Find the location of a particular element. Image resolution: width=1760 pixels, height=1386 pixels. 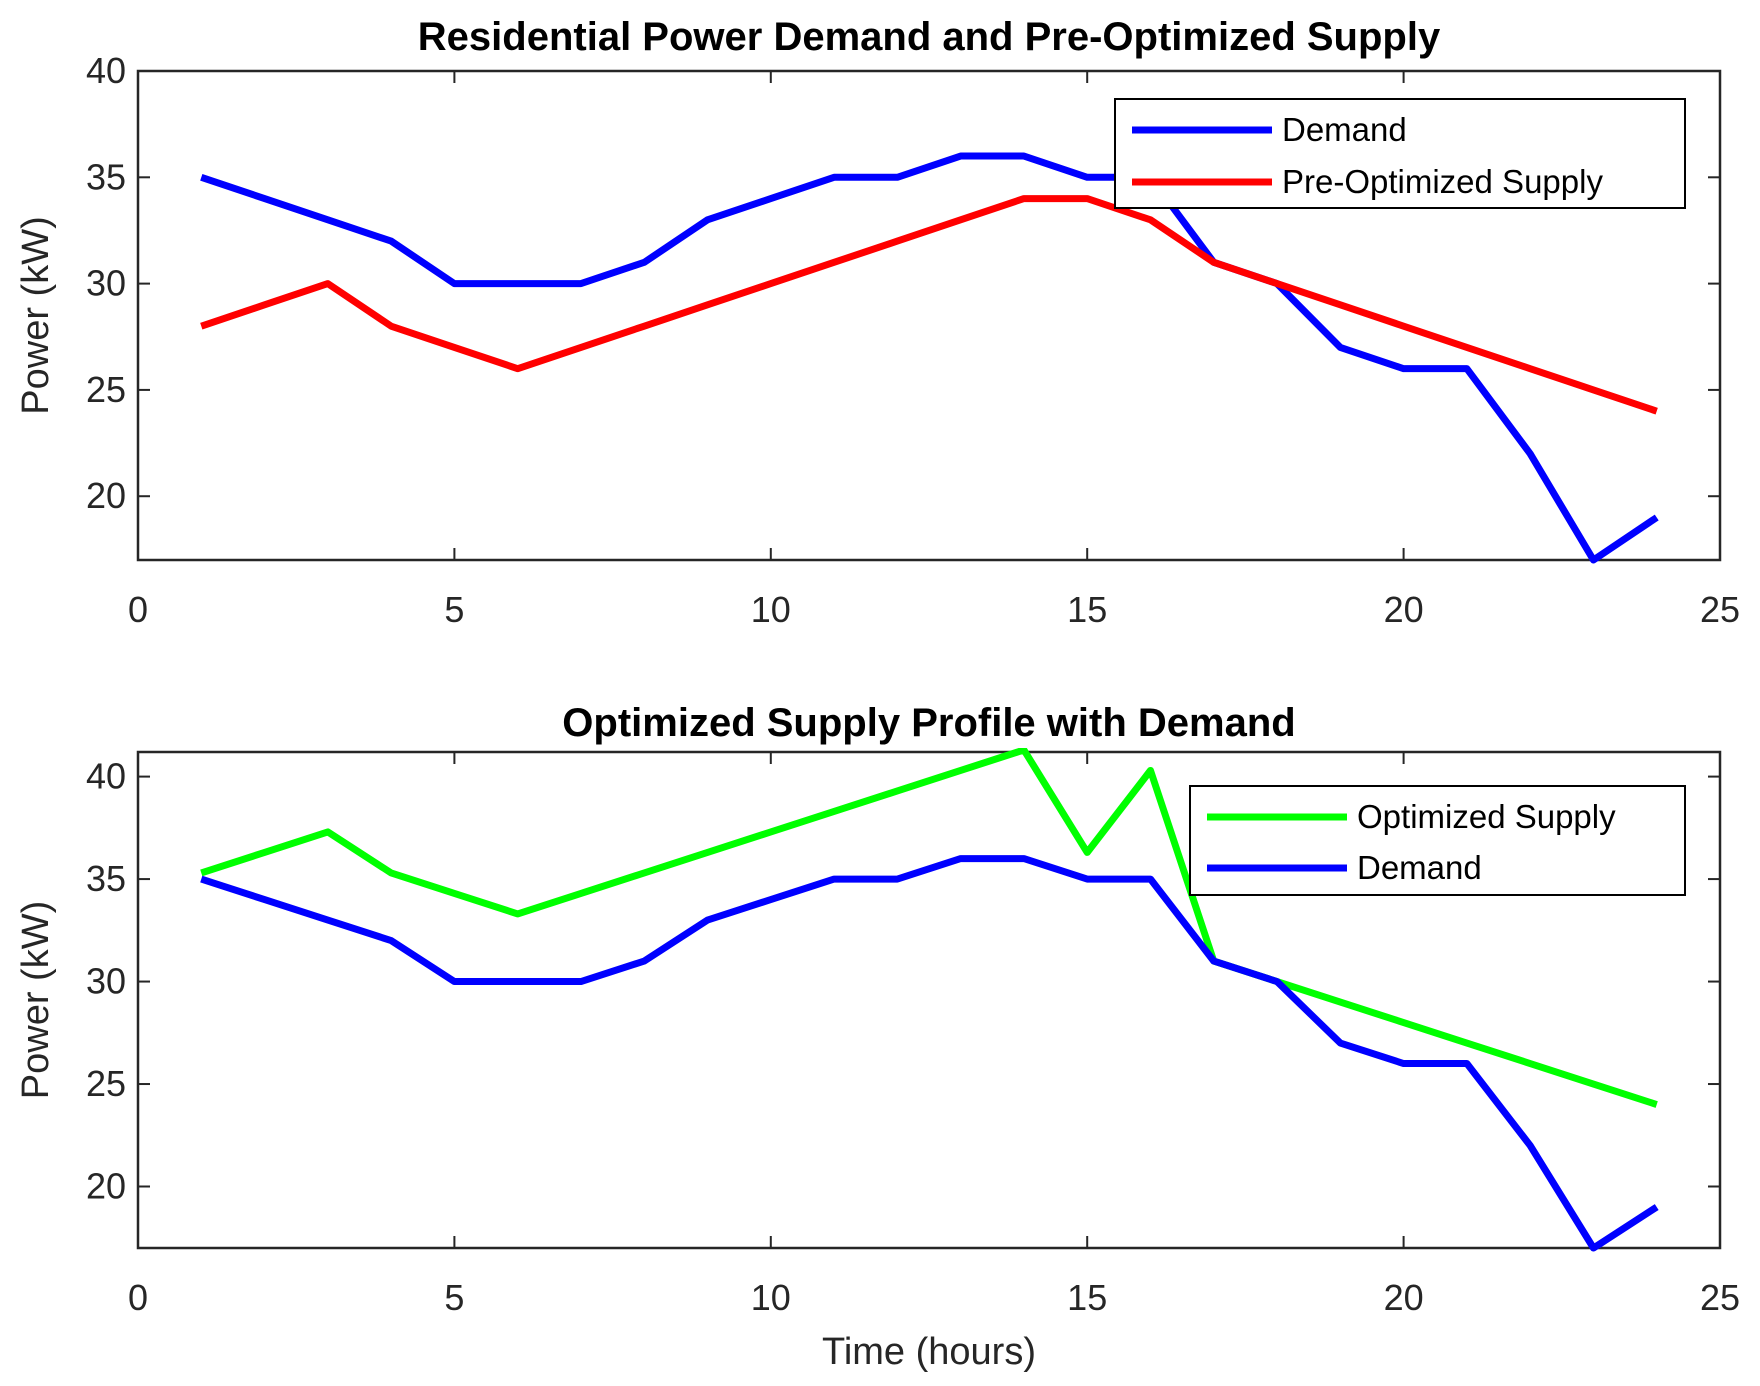

legend: Demand Pre-Optimized Supply is located at coordinates (1400, 153).